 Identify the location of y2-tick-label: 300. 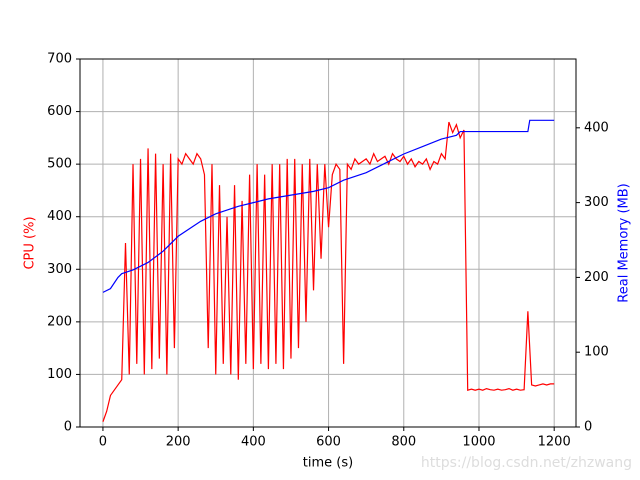
(596, 202).